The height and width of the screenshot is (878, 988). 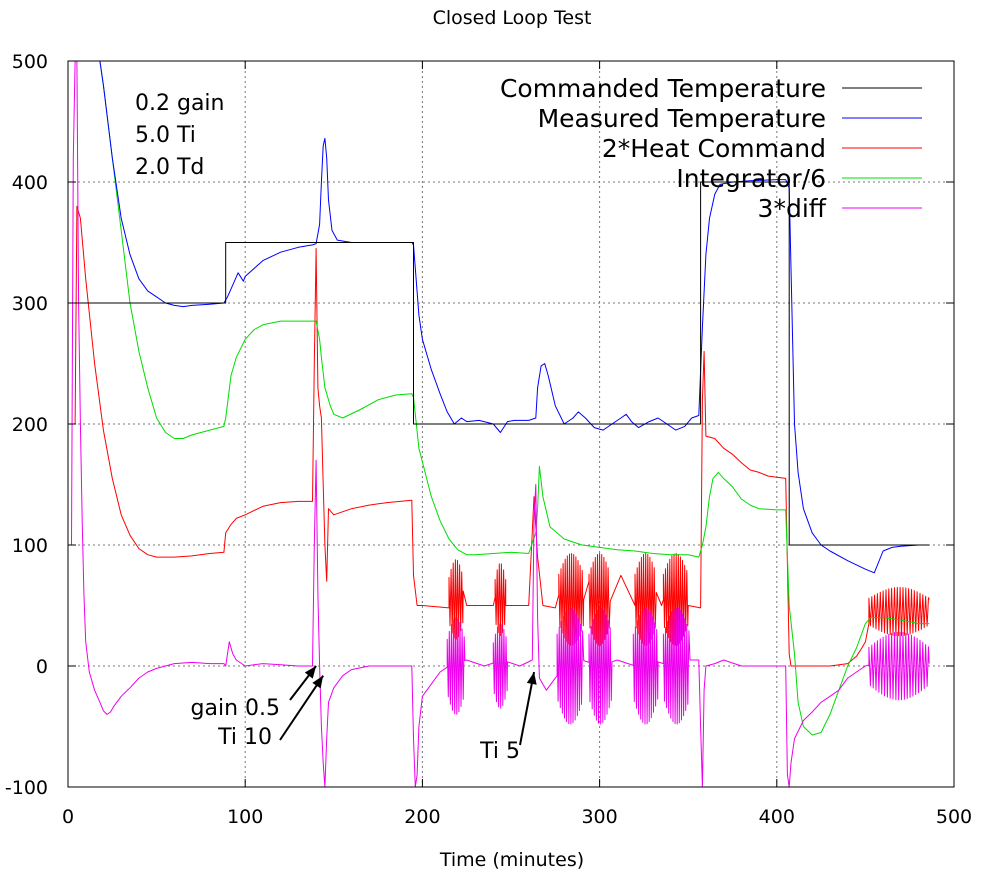 What do you see at coordinates (422, 817) in the screenshot?
I see `x-tick-label: 200` at bounding box center [422, 817].